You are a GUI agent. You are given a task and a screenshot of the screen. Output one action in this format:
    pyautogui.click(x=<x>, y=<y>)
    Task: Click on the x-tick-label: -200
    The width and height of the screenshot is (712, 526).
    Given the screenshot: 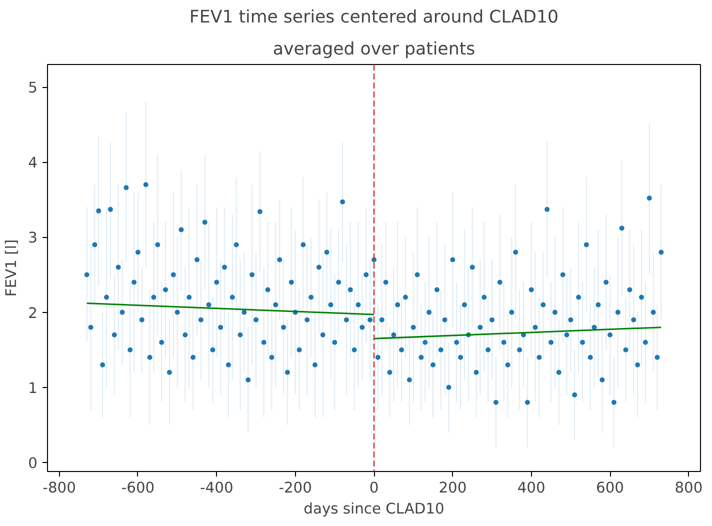 What is the action you would take?
    pyautogui.click(x=295, y=488)
    